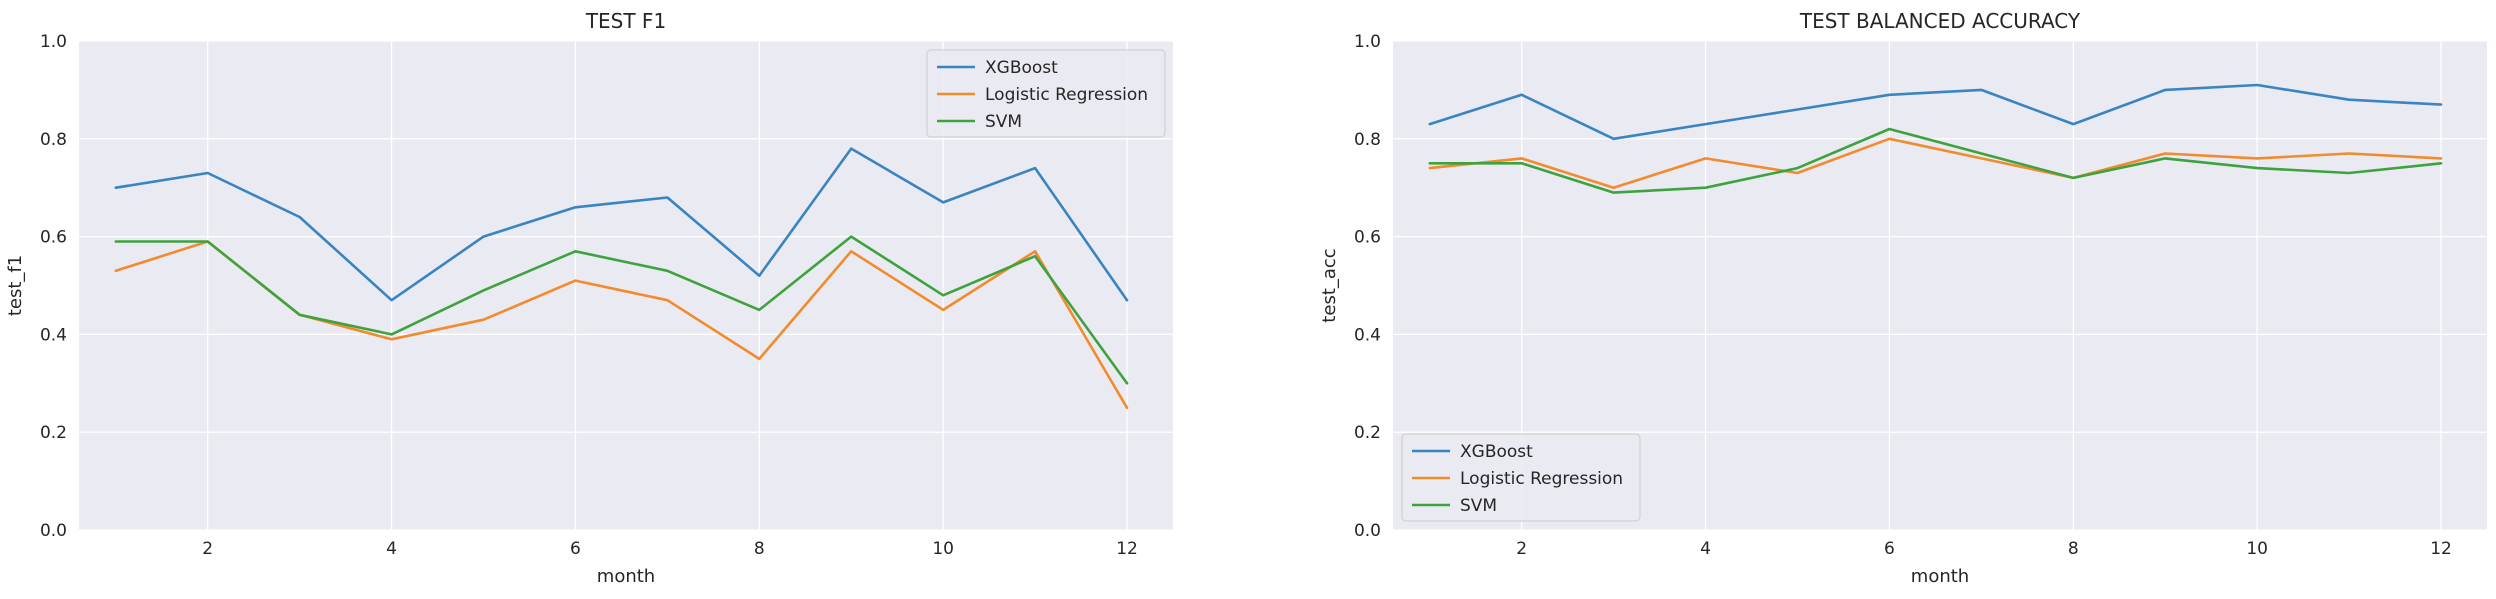  Describe the element at coordinates (625, 21) in the screenshot. I see `chart-title: TEST F1` at that location.